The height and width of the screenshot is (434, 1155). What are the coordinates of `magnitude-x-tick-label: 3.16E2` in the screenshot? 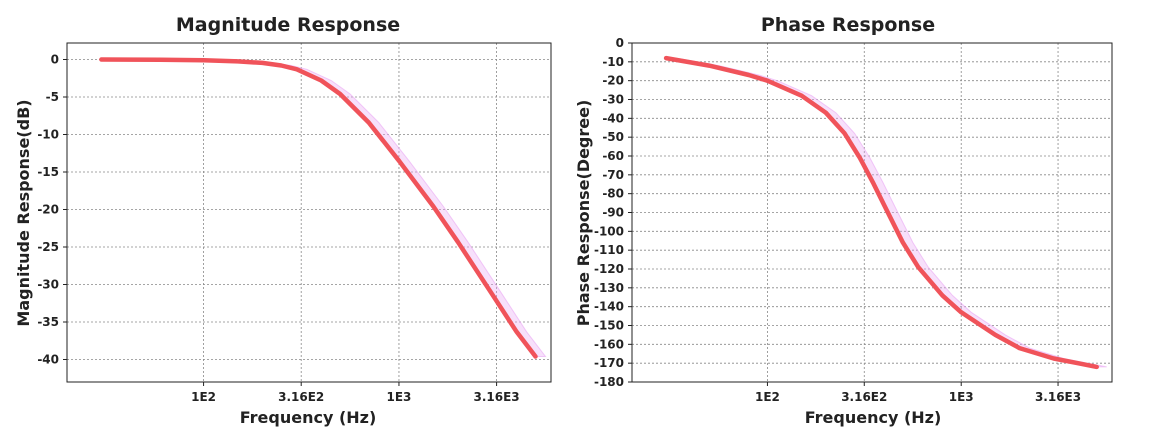 It's located at (301, 397).